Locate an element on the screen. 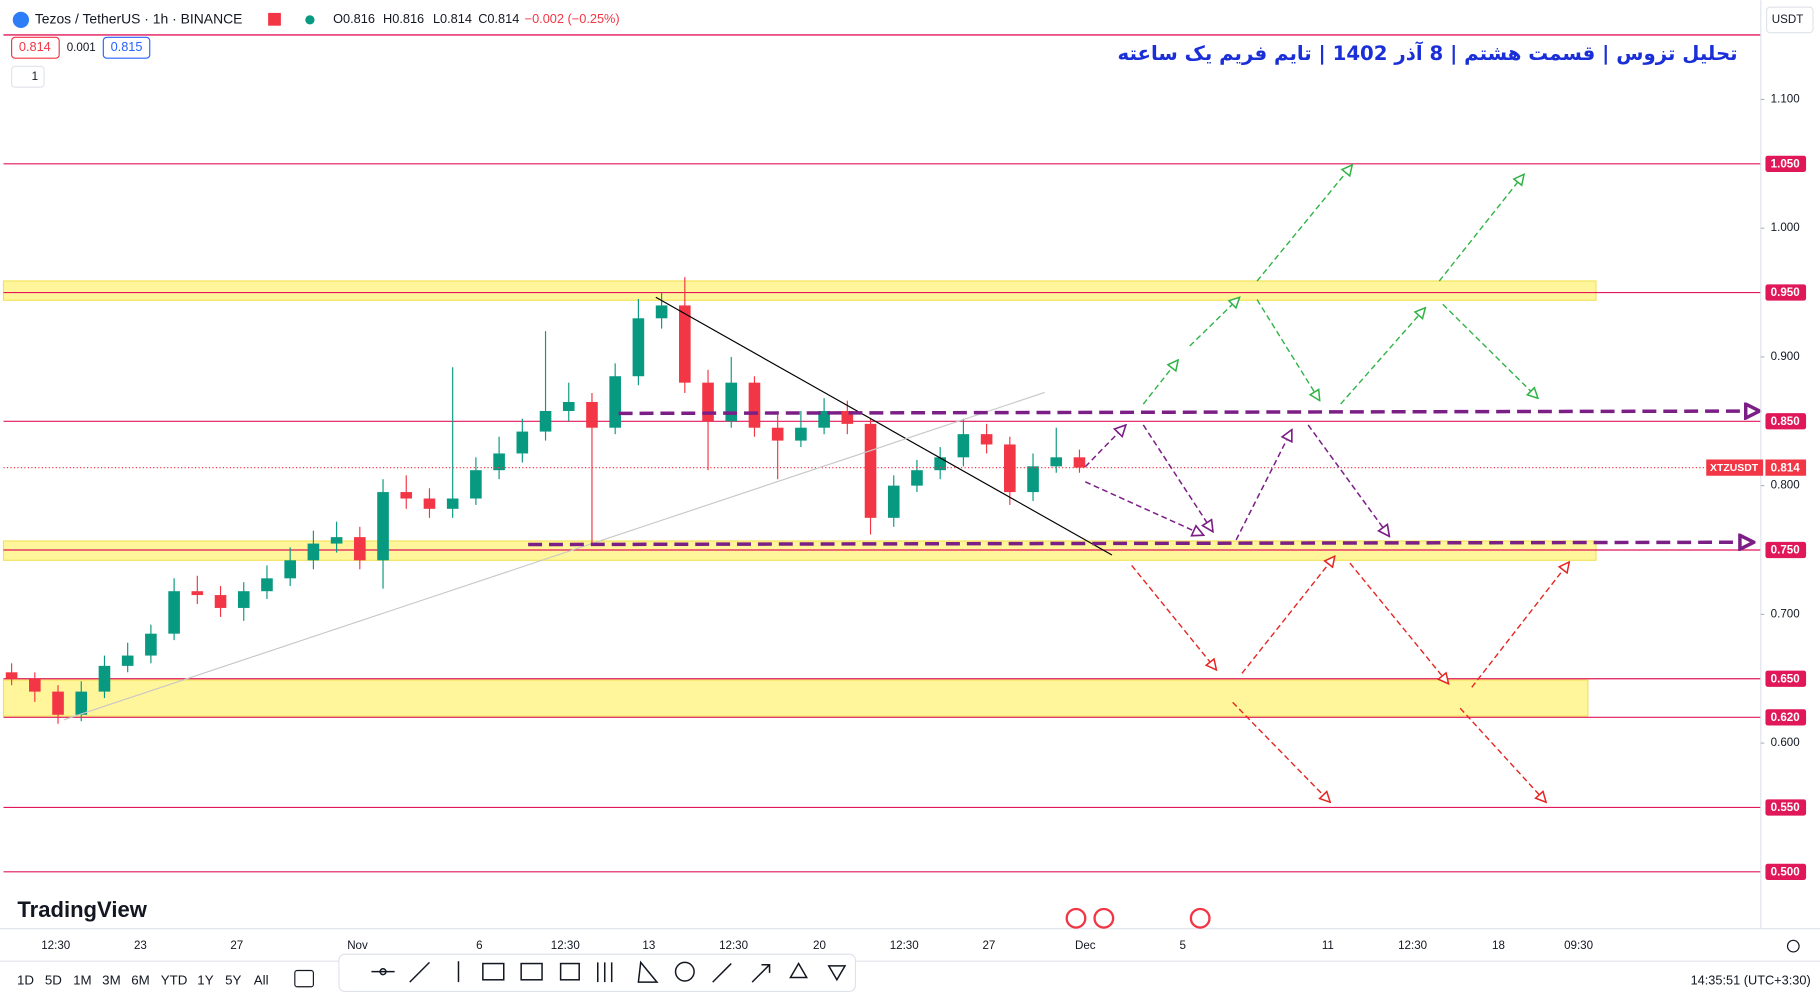 The image size is (1820, 1002). sell-button is located at coordinates (35, 47).